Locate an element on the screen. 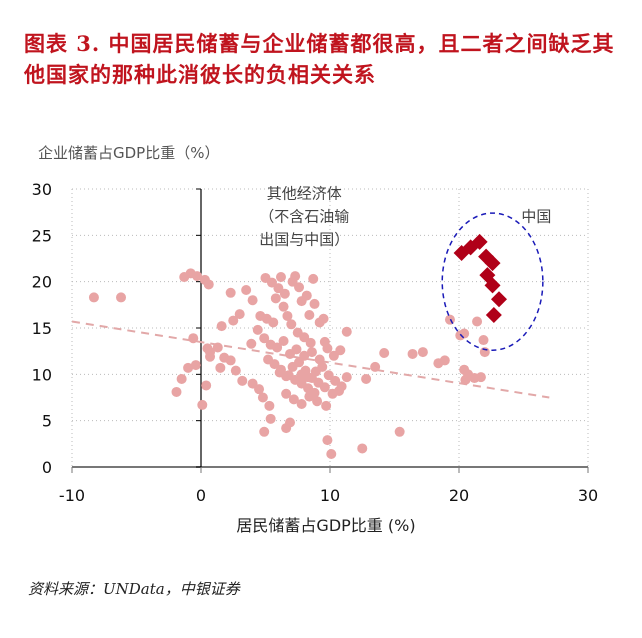 Image resolution: width=642 pixels, height=638 pixels. china-highlight-circle is located at coordinates (492, 281).